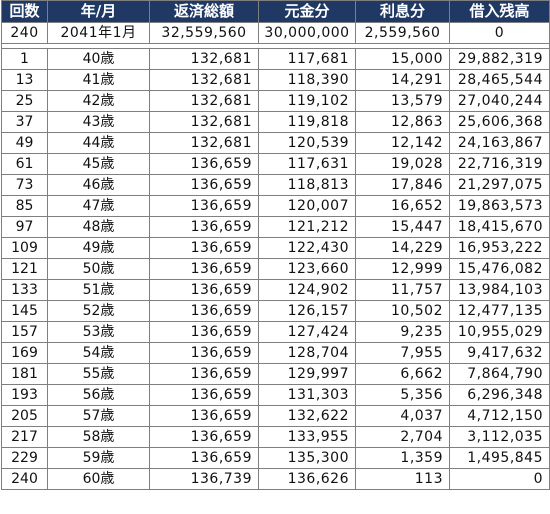 This screenshot has width=550, height=514. I want to click on cell-principal: 136,626, so click(307, 479).